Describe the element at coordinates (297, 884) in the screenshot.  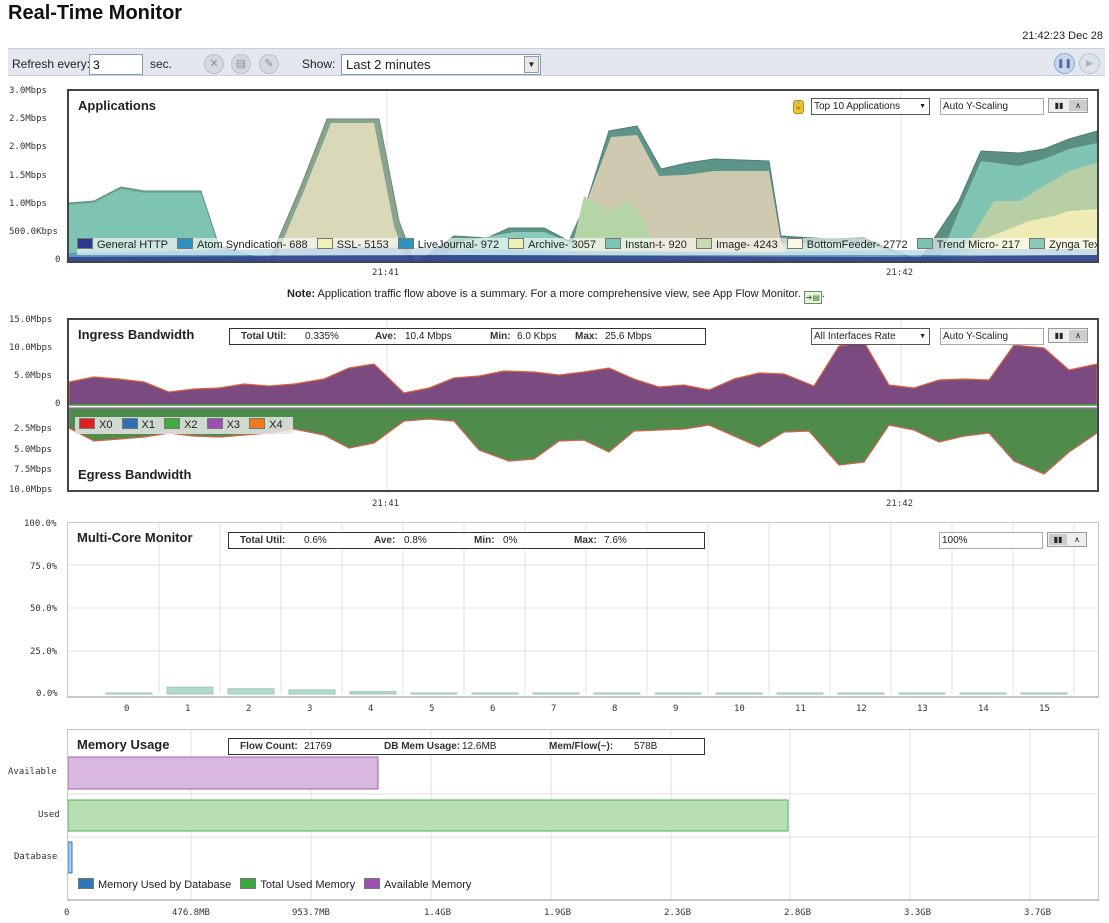
I see `legend-item: Total Used Memory` at that location.